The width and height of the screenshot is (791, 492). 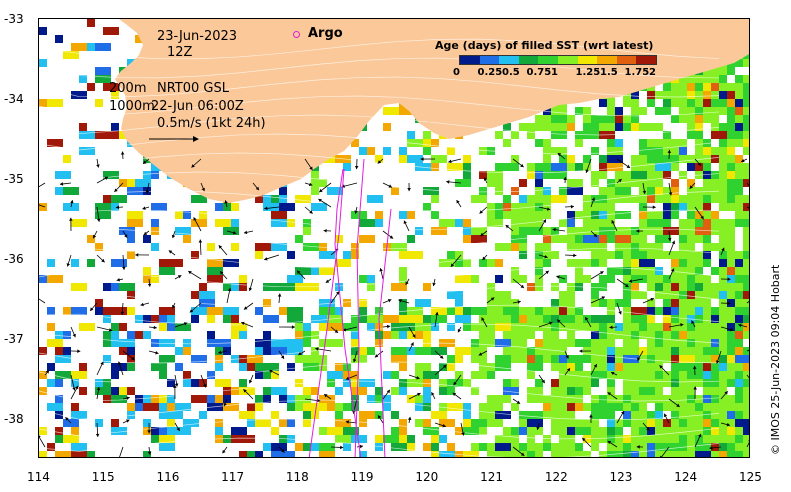 I want to click on argo-marker-icon, so click(x=296, y=34).